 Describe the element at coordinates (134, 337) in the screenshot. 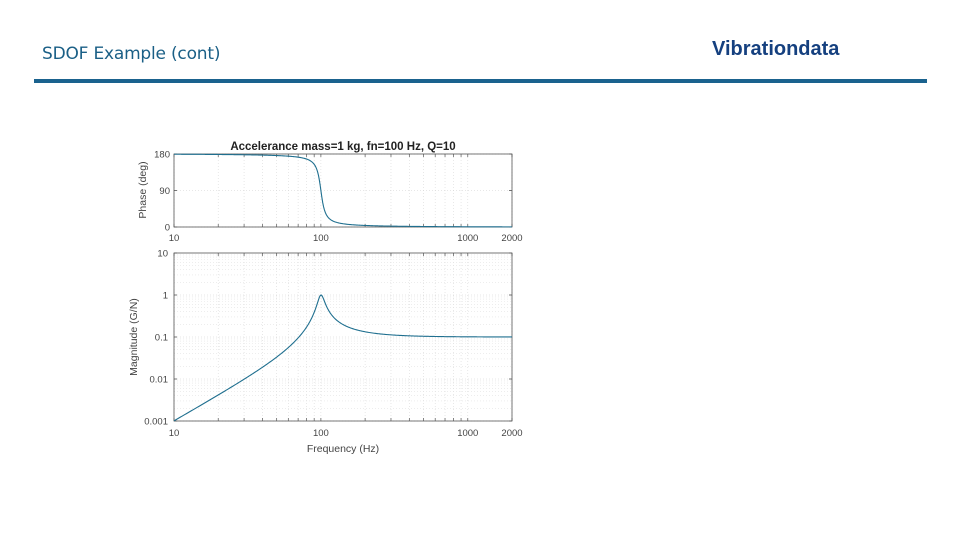

I see `magnitude-y-label: Magnitude (G/N)` at that location.